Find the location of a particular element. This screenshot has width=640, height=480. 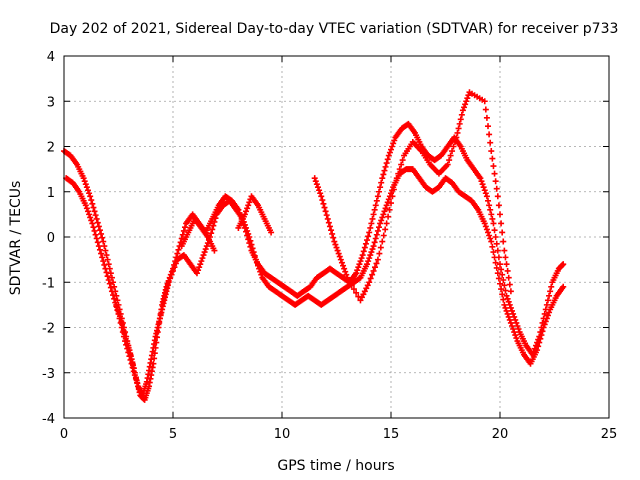

x-tick-label: 10 is located at coordinates (282, 434).